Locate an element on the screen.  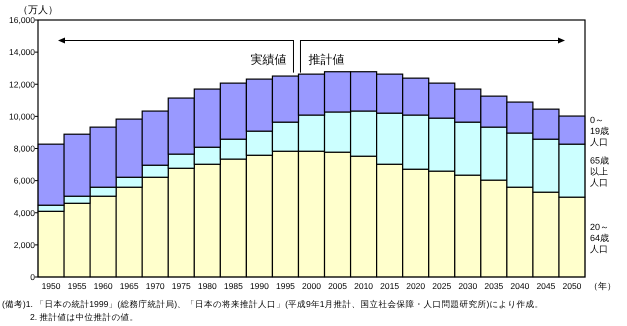
series-label: 65歳以上人口 is located at coordinates (600, 172).